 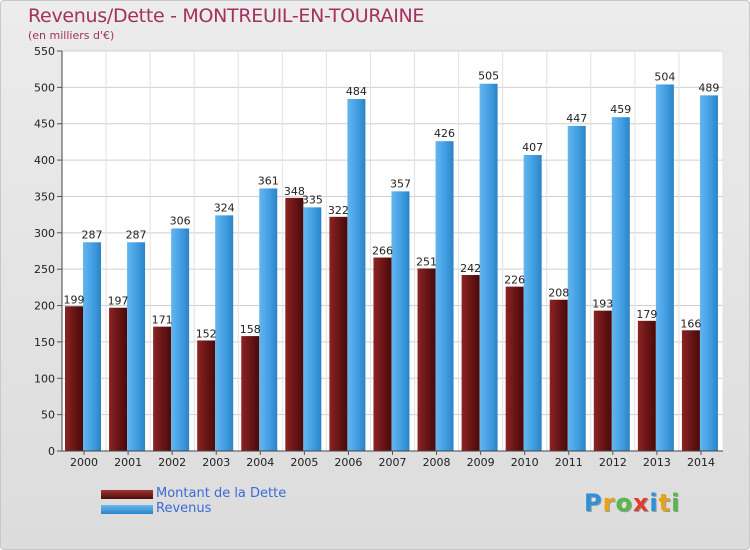 I want to click on y-tick-label: 400, so click(x=44, y=160).